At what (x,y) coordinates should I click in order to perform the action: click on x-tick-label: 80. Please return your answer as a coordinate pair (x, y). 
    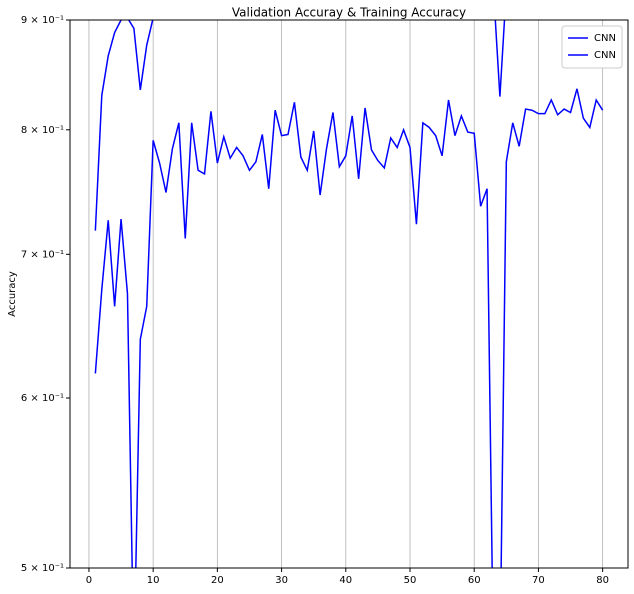
    Looking at the image, I should click on (602, 580).